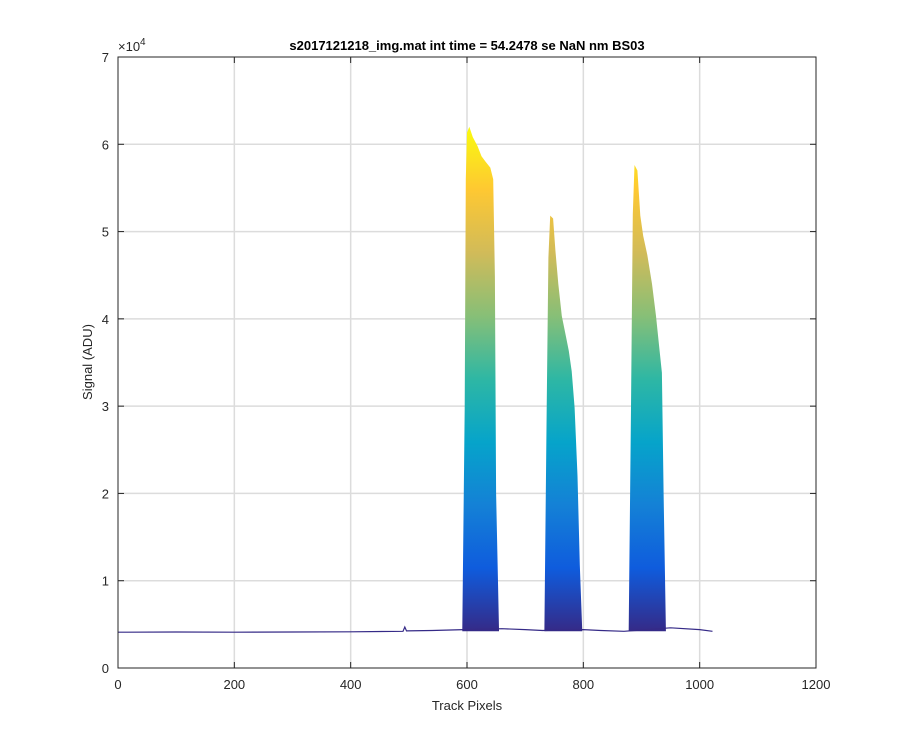 This screenshot has height=750, width=900. I want to click on y-tick-label: 1, so click(105, 581).